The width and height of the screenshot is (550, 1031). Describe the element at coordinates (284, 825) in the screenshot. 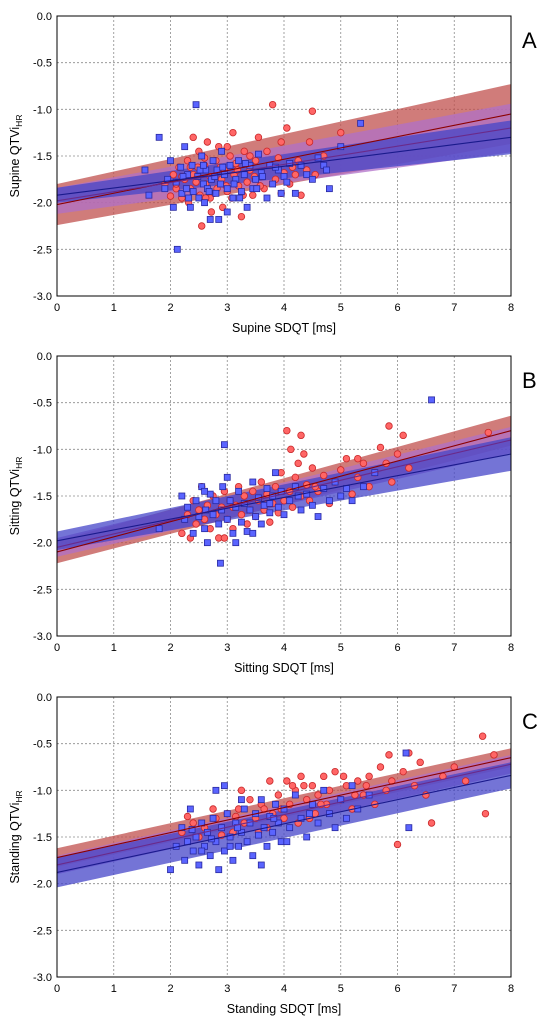

I see `confidence-band-blue` at that location.